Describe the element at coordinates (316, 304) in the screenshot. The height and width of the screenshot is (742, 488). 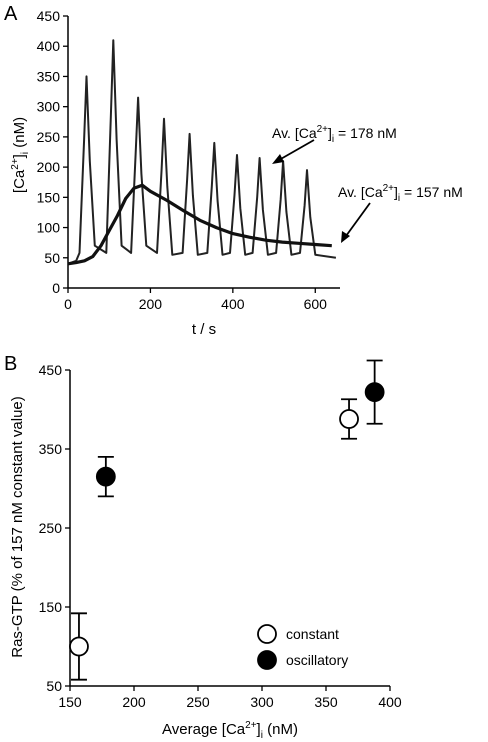
I see `panel-a-xtick-label: 600` at that location.